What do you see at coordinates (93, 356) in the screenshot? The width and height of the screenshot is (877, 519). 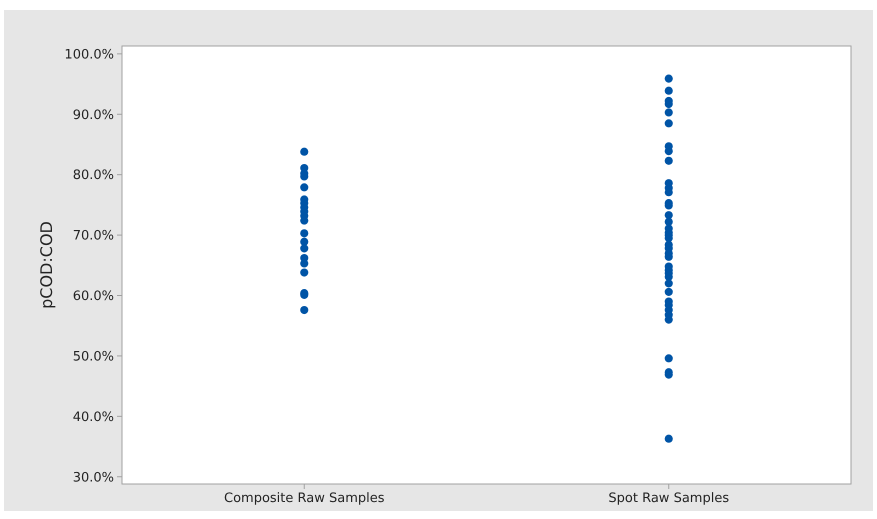 I see `y-tick-label: 50.0%` at bounding box center [93, 356].